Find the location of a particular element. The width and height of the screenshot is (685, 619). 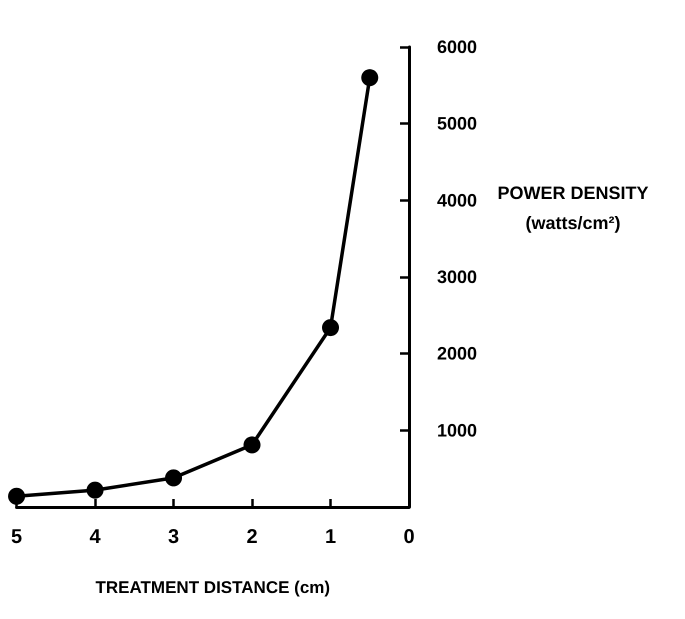

y-tick-label: 1000 is located at coordinates (457, 430).